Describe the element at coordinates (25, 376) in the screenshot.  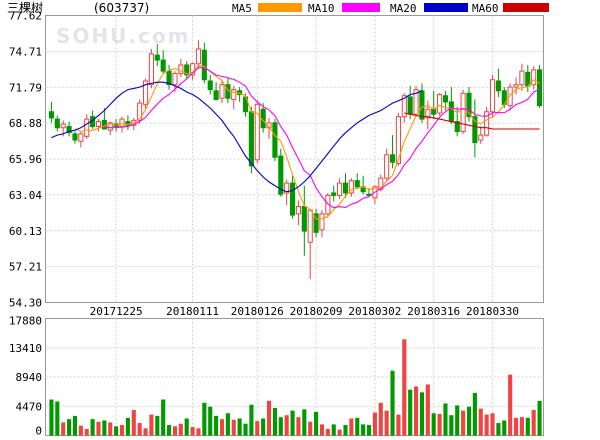
I see `volume-axis: 17880 13410 8940 4470 0` at that location.